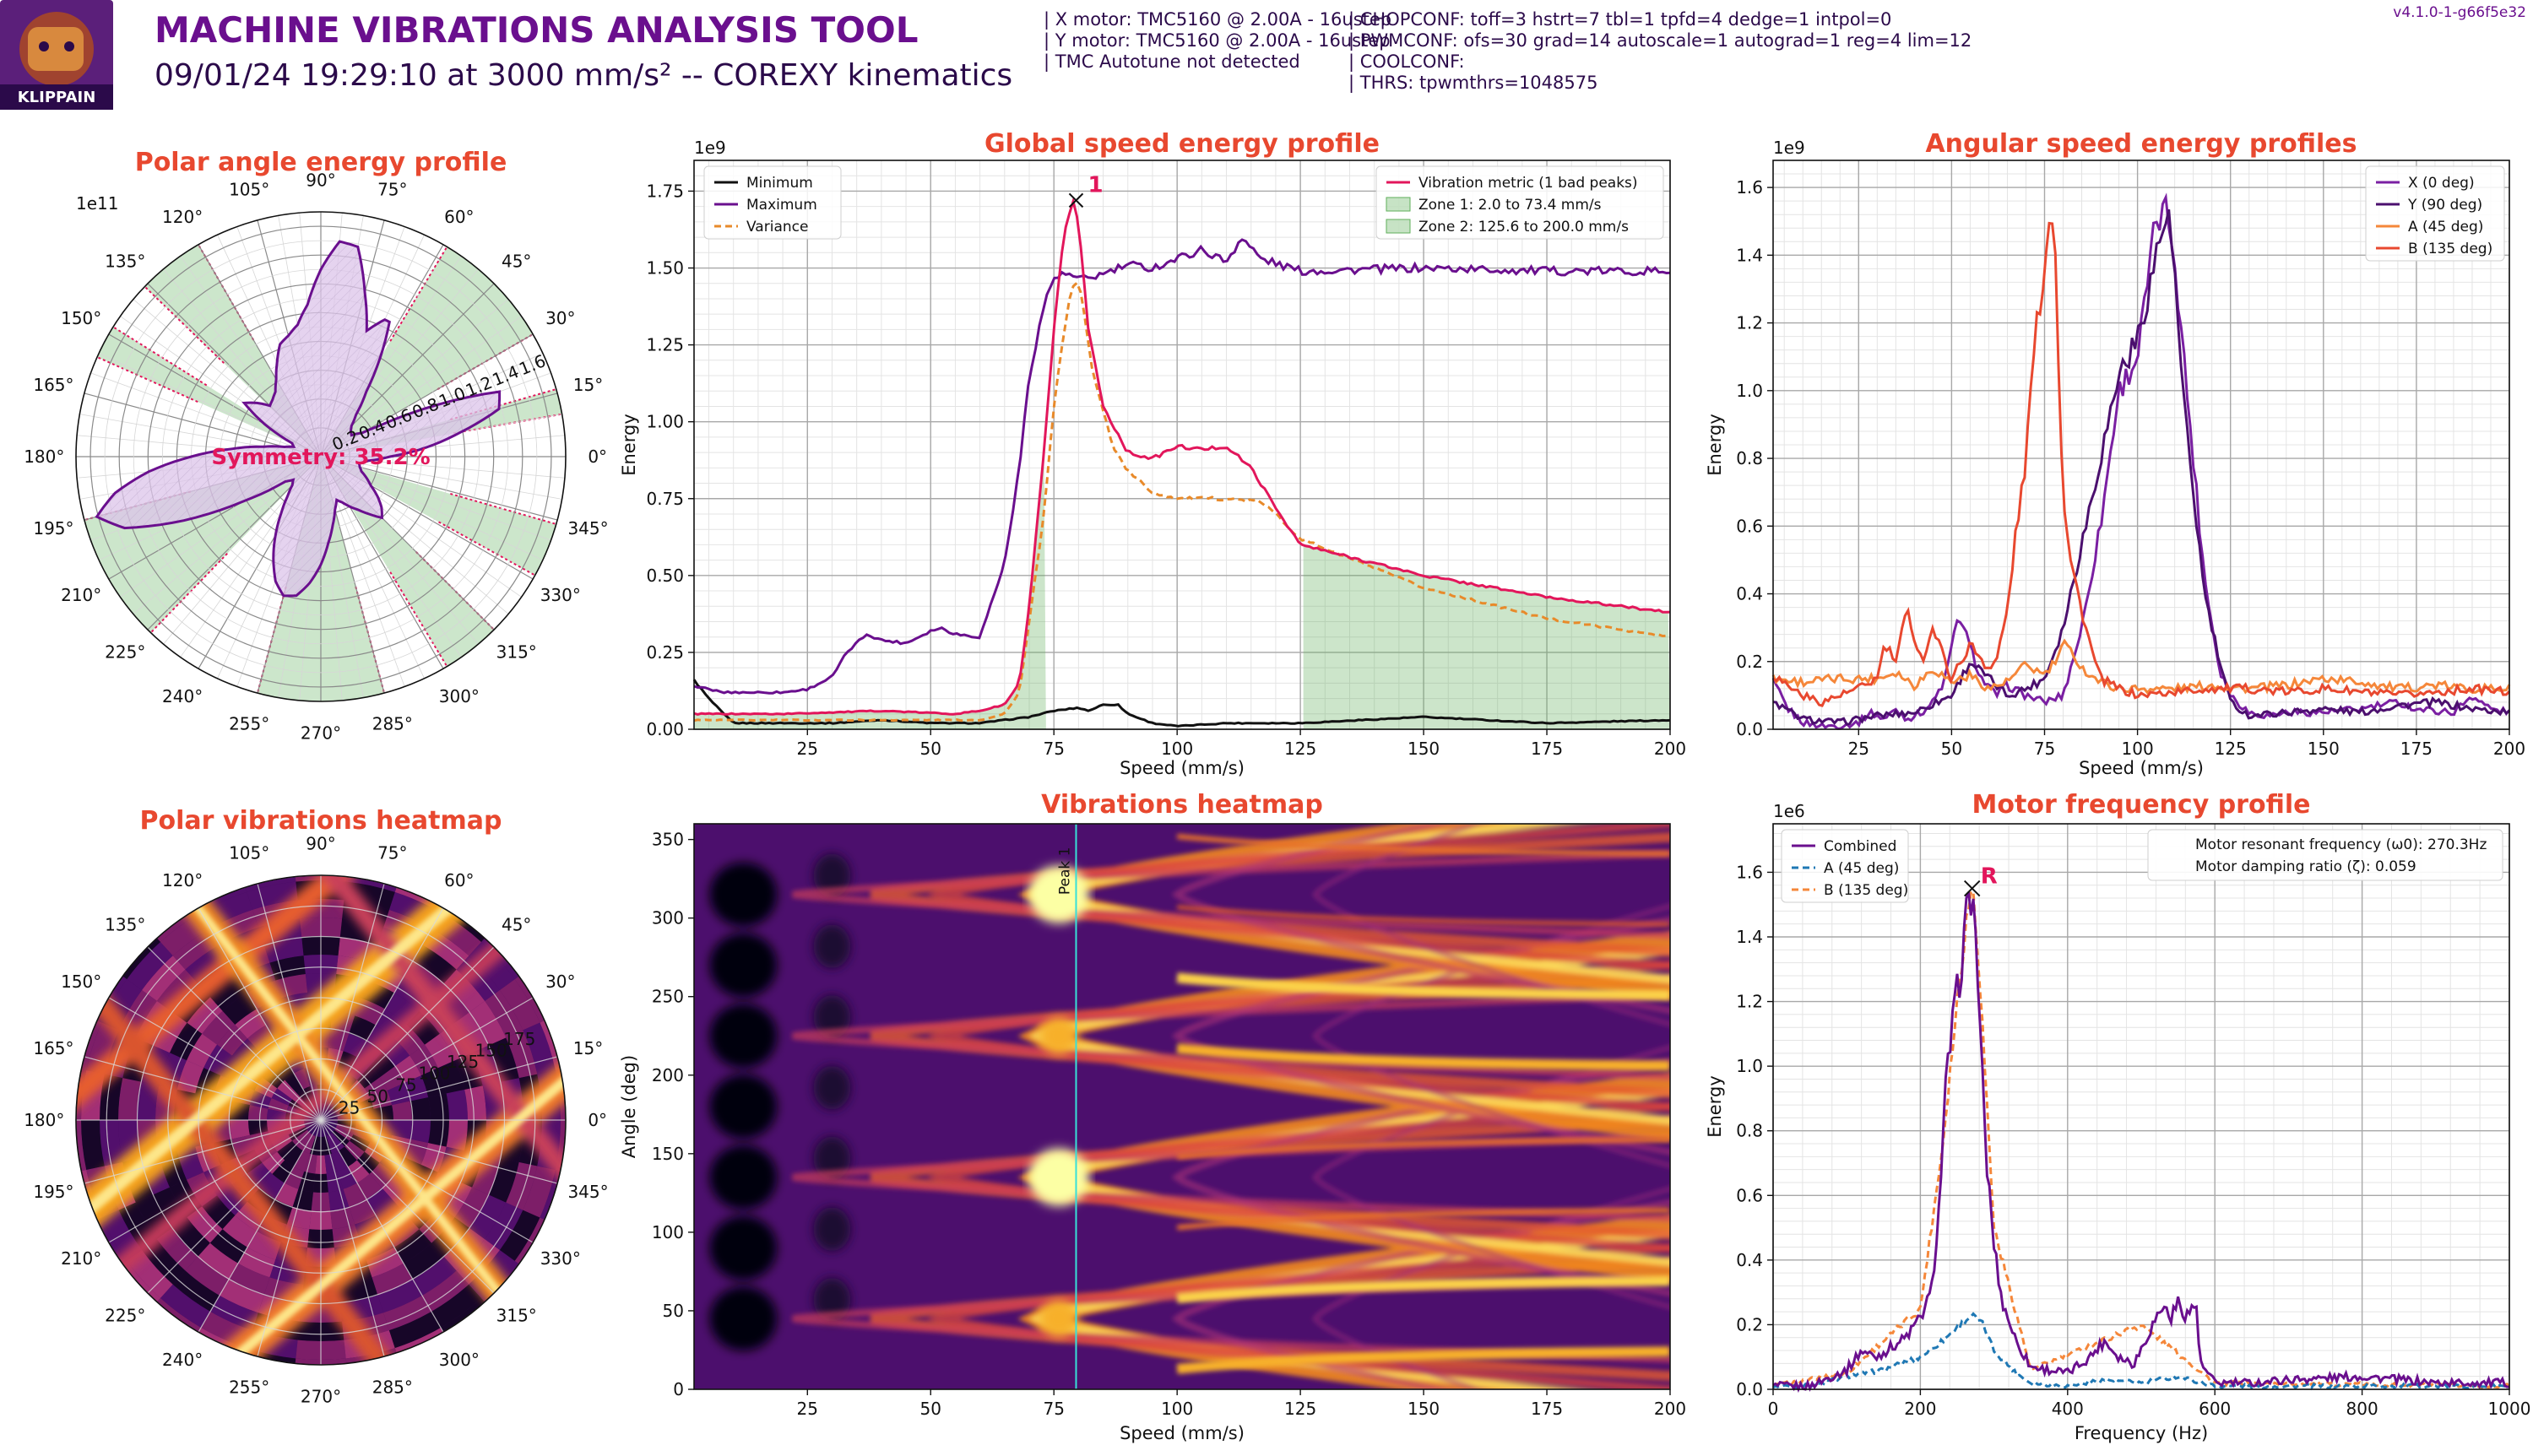  Describe the element at coordinates (1182, 805) in the screenshot. I see `vibrations-heatmap-title: Vibrations heatmap` at that location.